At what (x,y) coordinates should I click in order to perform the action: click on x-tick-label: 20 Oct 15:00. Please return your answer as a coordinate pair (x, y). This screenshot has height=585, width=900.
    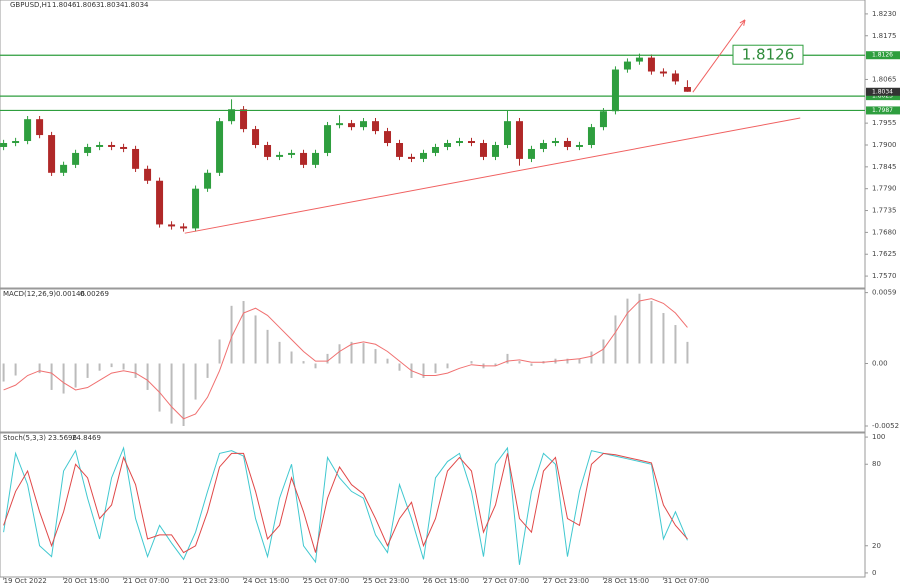
    Looking at the image, I should click on (87, 581).